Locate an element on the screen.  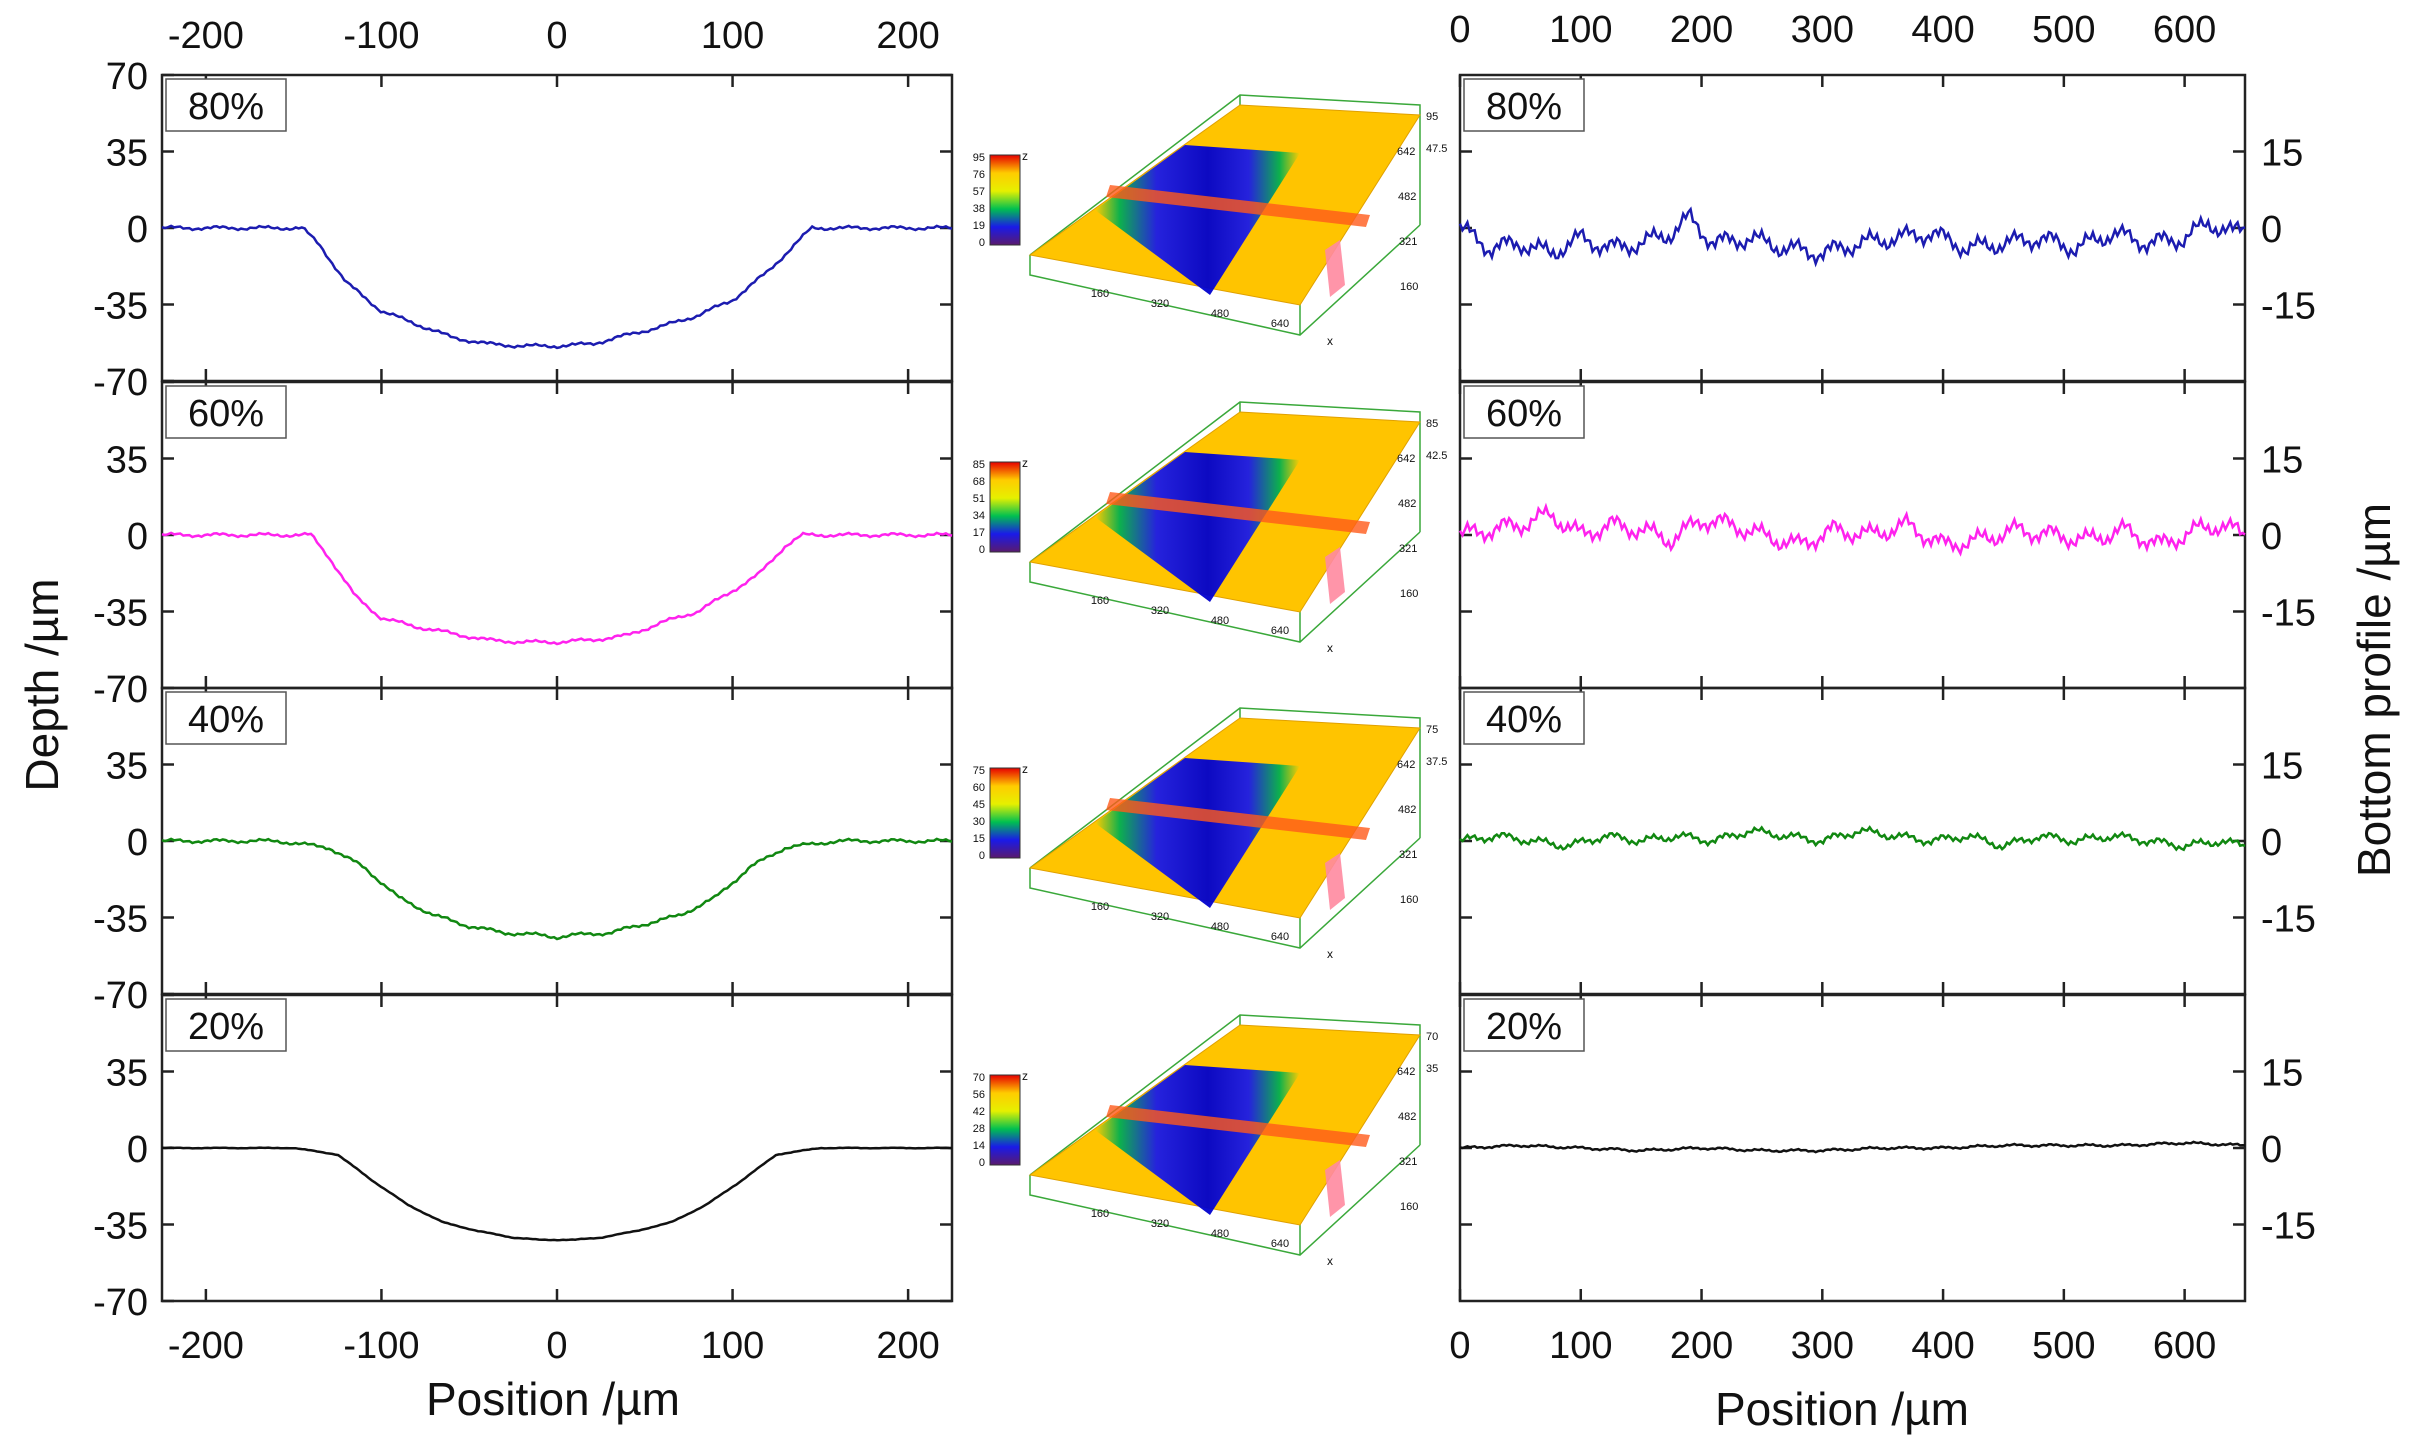
x-tick-label: -100 is located at coordinates (381, 1346).